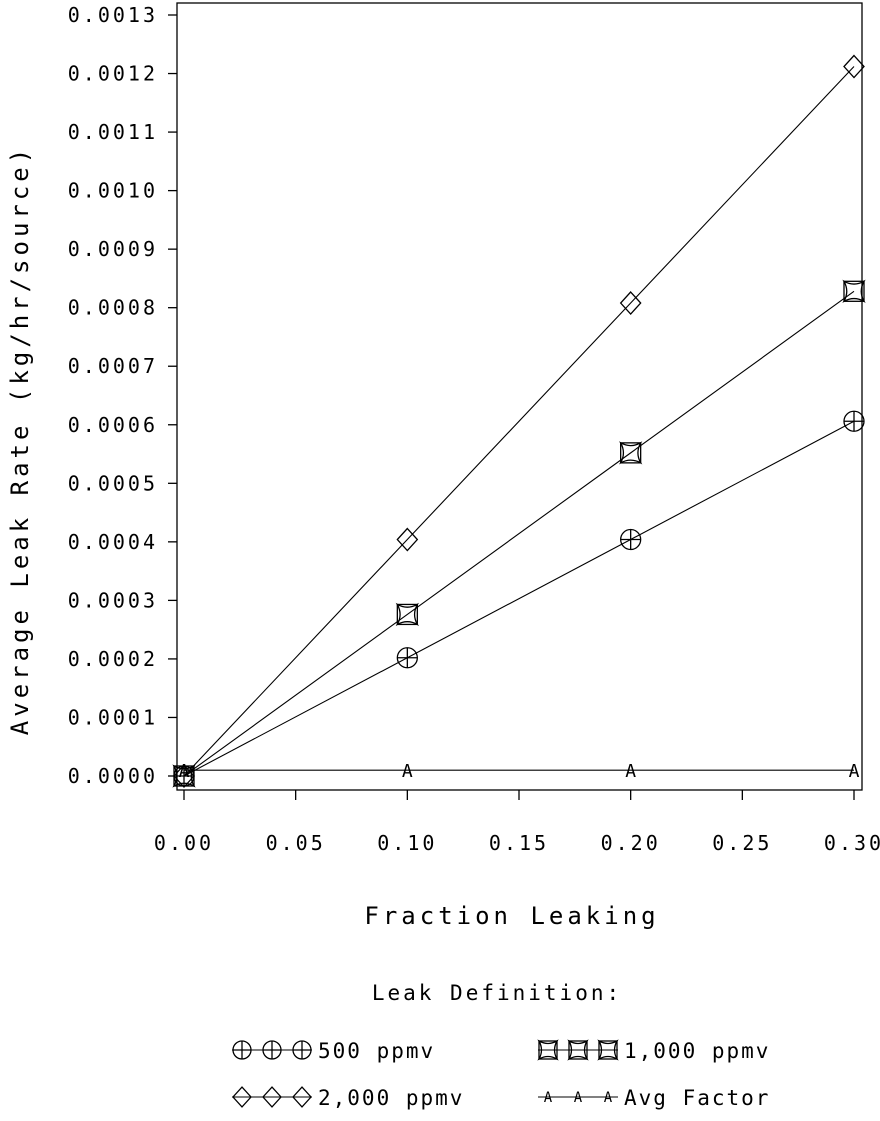 The width and height of the screenshot is (880, 1121). I want to click on y-tick-label: 0.0010, so click(113, 191).